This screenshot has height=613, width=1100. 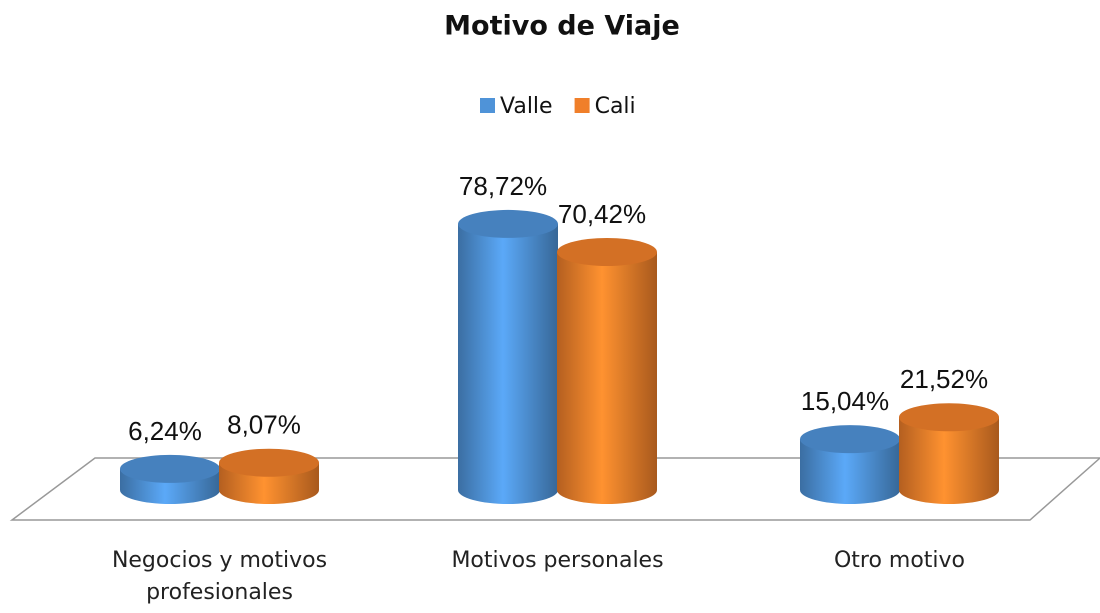 What do you see at coordinates (944, 379) in the screenshot?
I see `data-label: 21,52%` at bounding box center [944, 379].